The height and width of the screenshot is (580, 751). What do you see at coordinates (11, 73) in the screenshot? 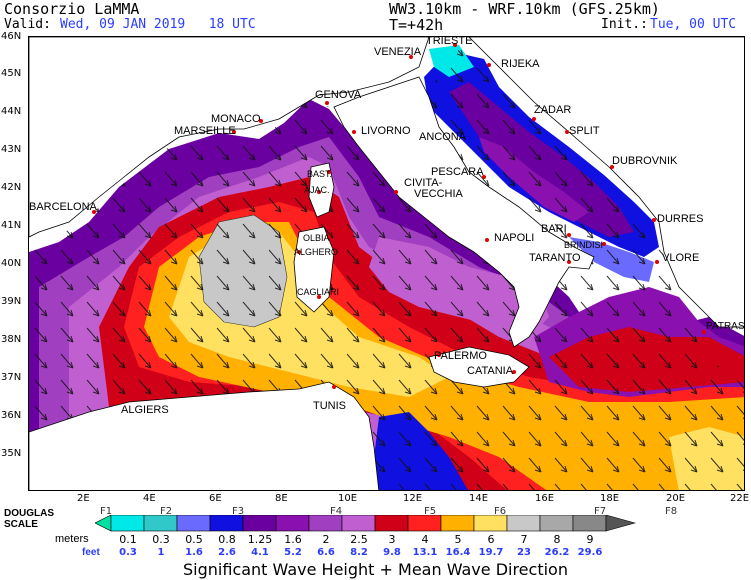
I see `lat-tick: 45N` at bounding box center [11, 73].